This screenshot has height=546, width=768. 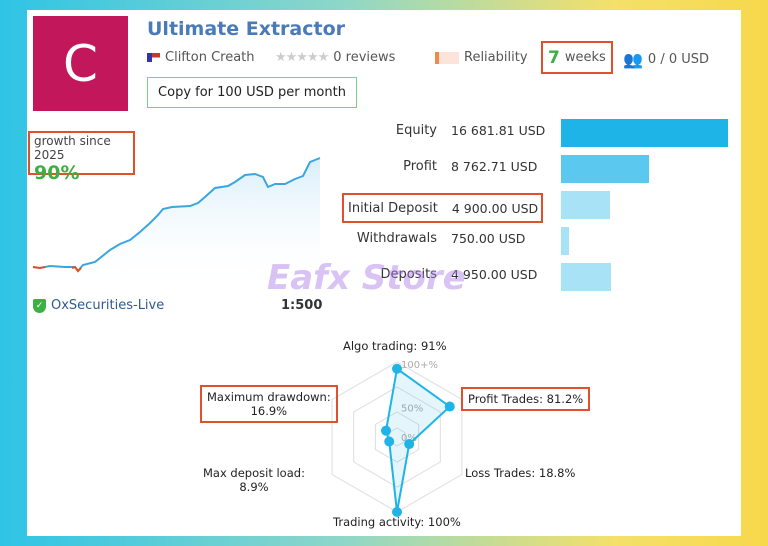 I want to click on radar-axis-label: Maximum drawdown: 16.9%, so click(x=269, y=404).